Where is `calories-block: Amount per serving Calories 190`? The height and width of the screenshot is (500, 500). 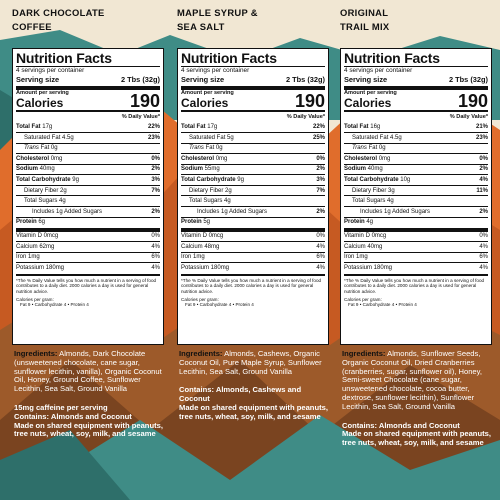
calories-block: Amount per serving Calories 190 is located at coordinates (88, 98).